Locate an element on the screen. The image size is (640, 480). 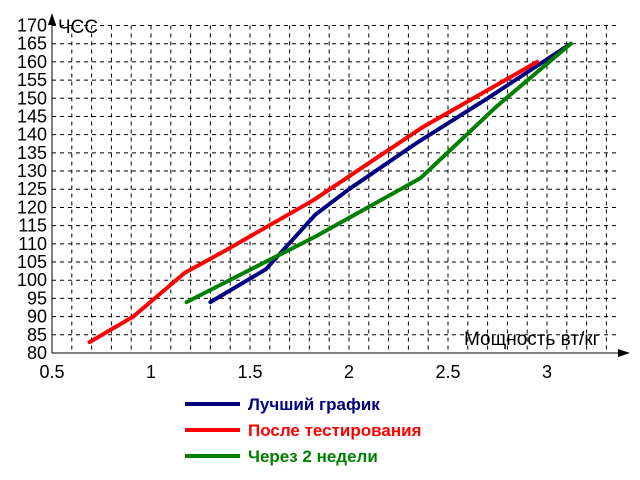
y-tick-label: 105 is located at coordinates (32, 262).